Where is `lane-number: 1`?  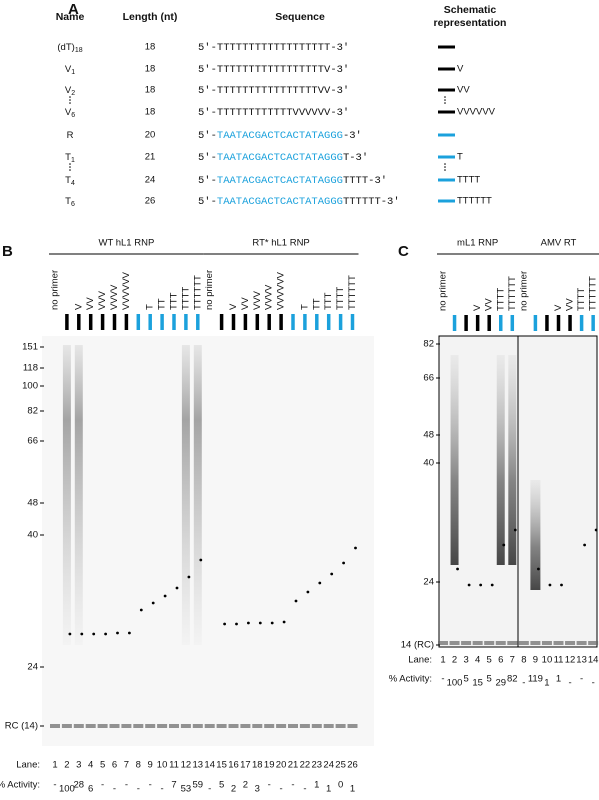 lane-number: 1 is located at coordinates (442, 660).